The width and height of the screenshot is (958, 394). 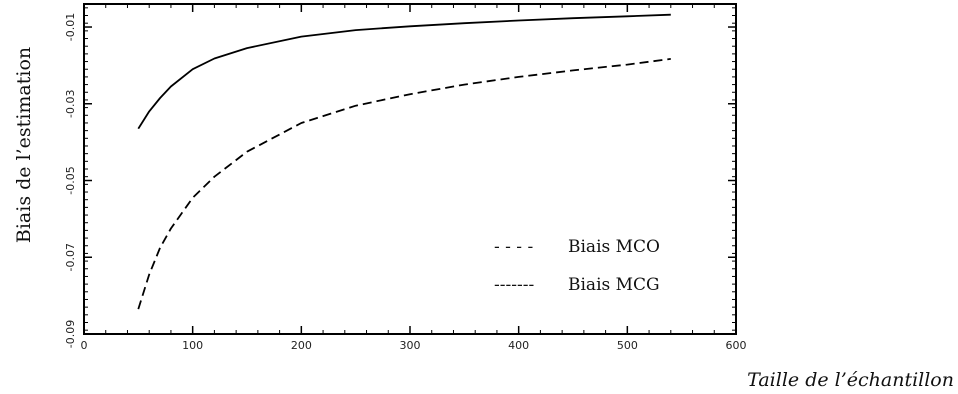 What do you see at coordinates (24, 145) in the screenshot?
I see `y-axis-title: Biais de l’estimation` at bounding box center [24, 145].